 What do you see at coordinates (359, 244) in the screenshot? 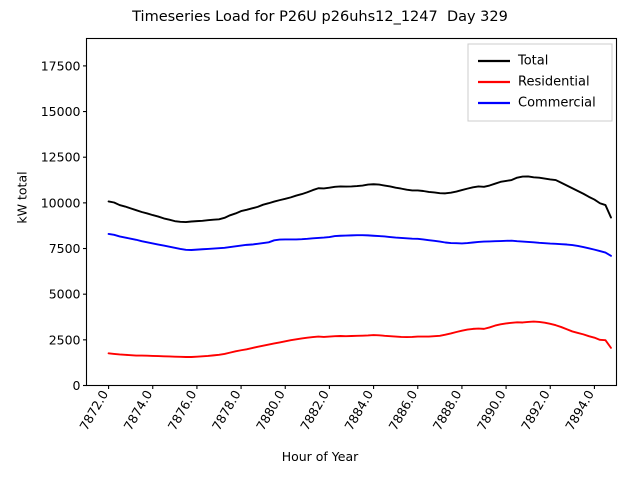
I see `series-line-commercial` at bounding box center [359, 244].